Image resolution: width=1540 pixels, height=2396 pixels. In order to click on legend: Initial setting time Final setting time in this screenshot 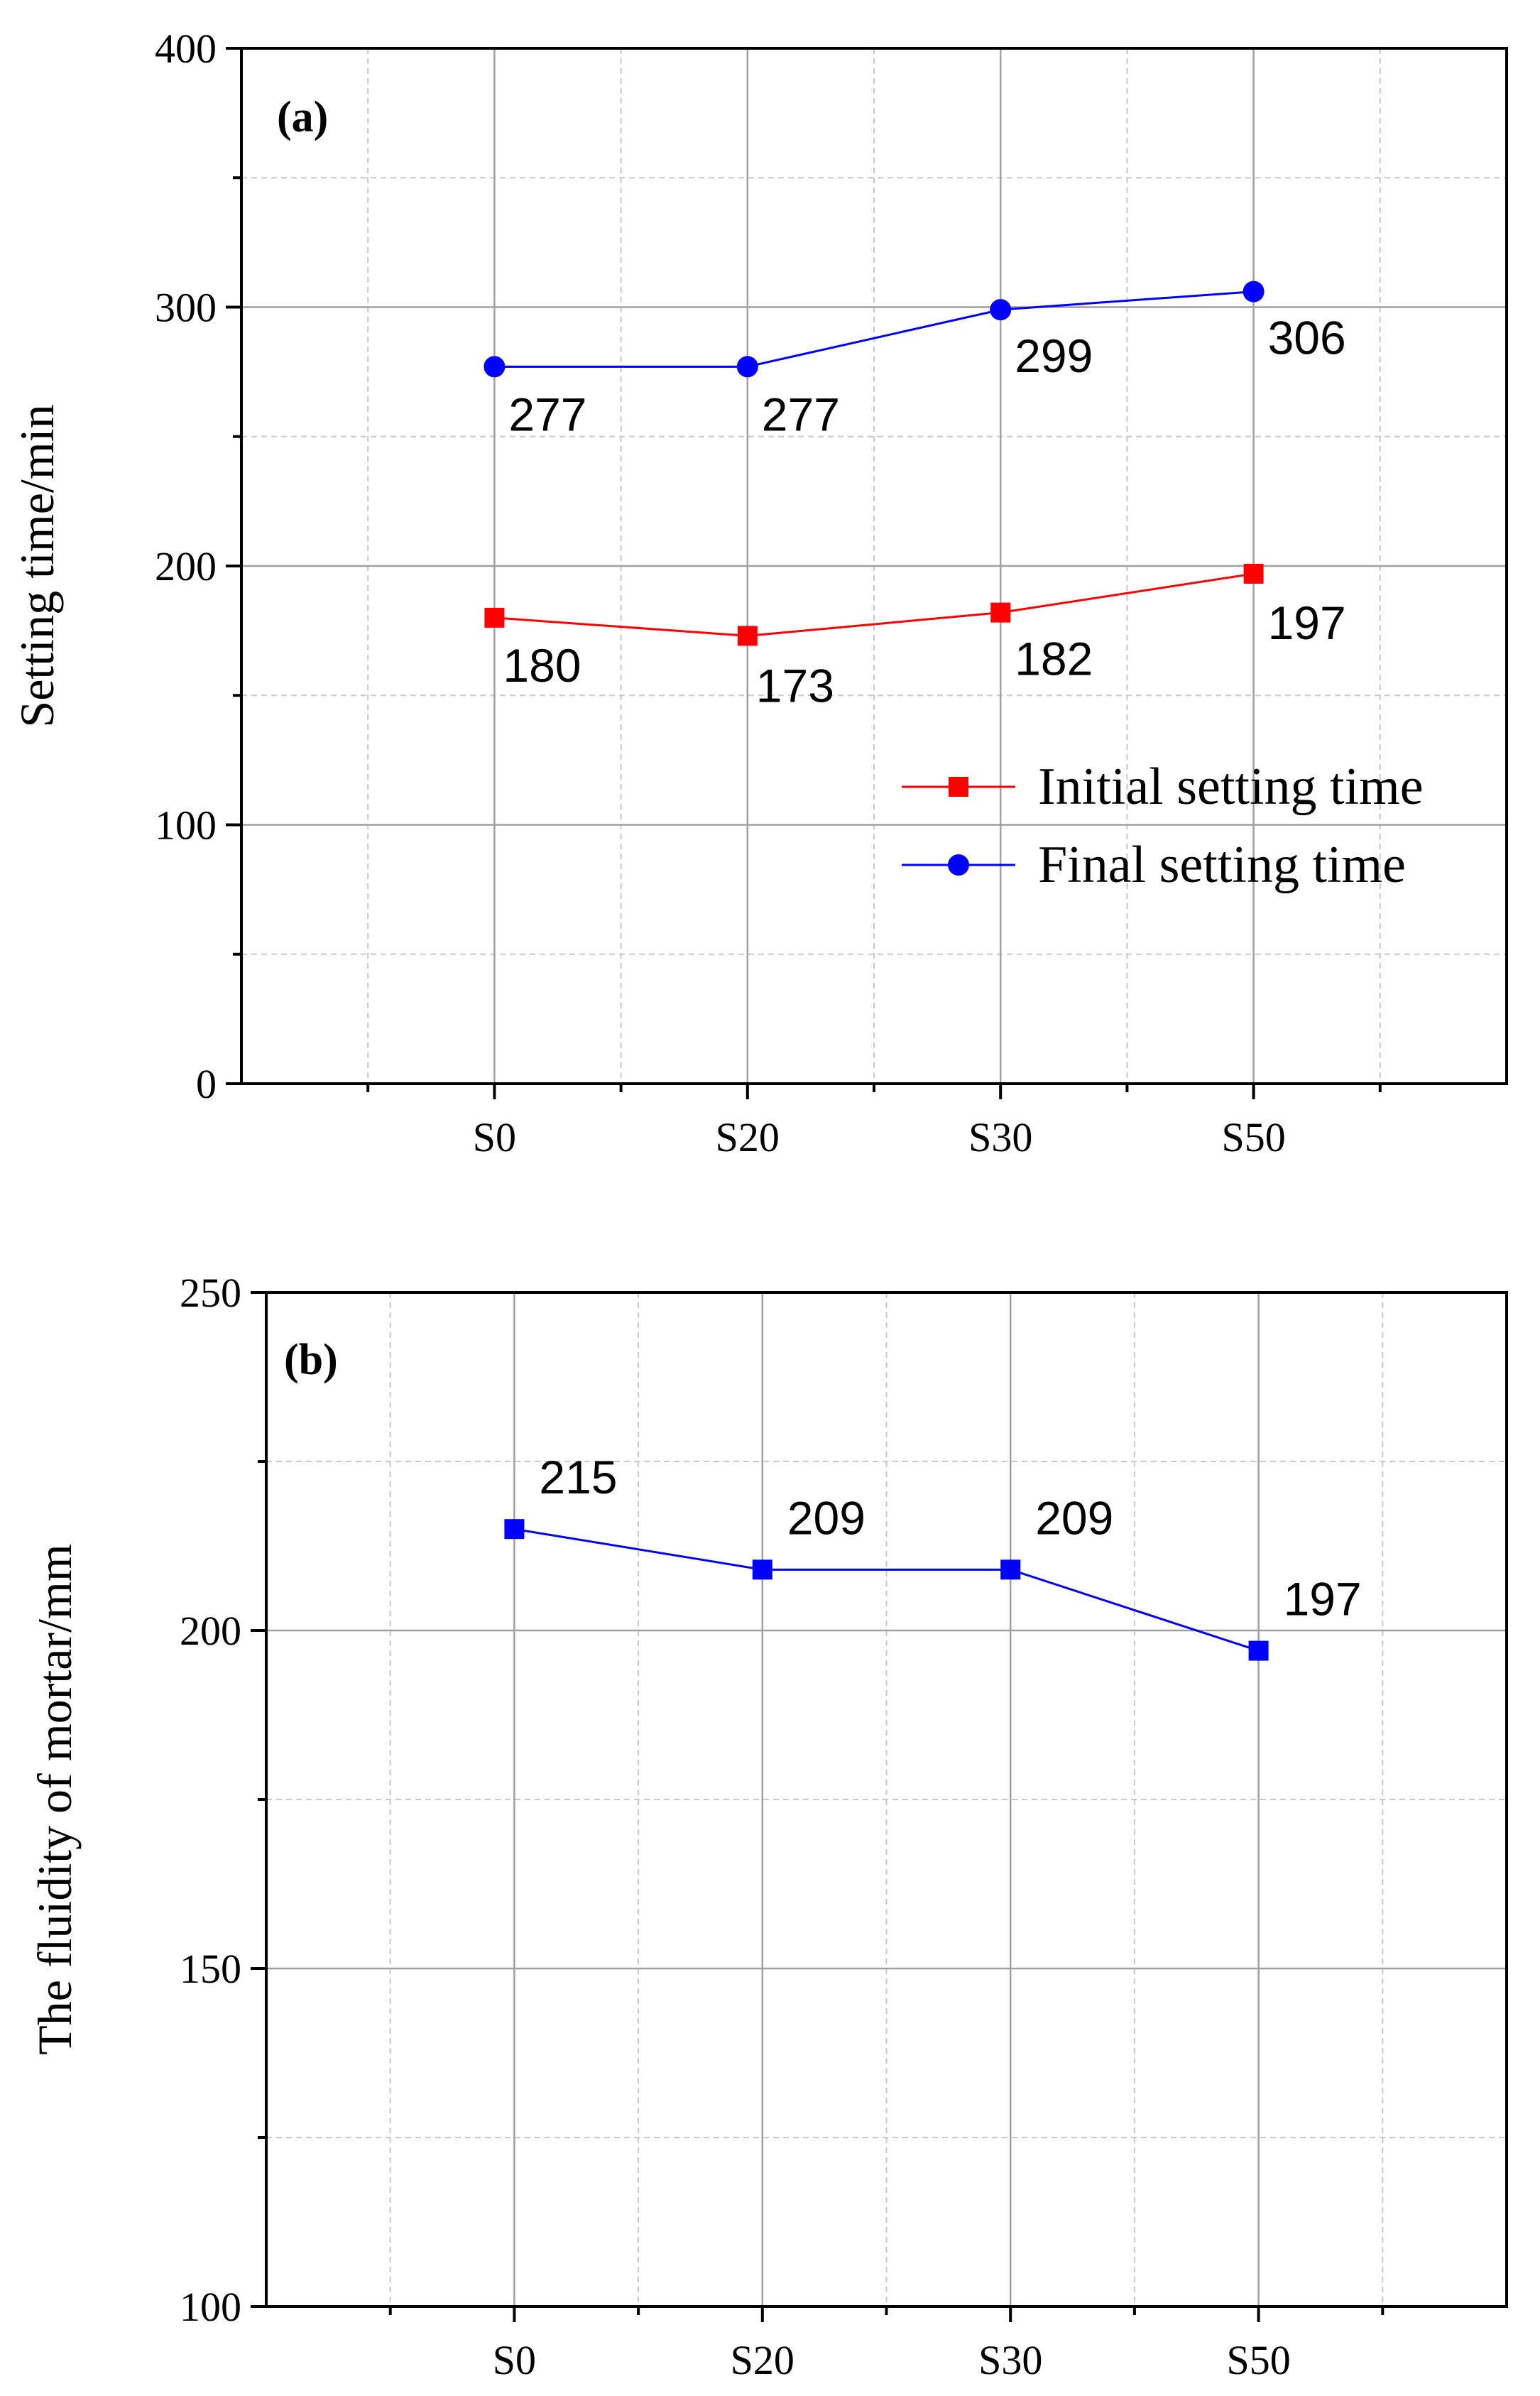, I will do `click(1163, 826)`.